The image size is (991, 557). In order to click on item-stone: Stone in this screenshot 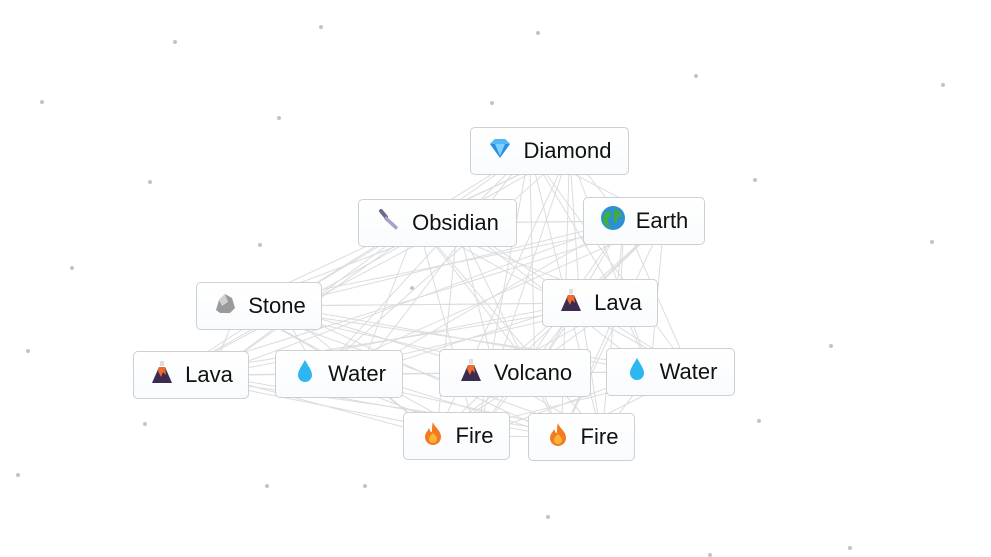, I will do `click(259, 306)`.